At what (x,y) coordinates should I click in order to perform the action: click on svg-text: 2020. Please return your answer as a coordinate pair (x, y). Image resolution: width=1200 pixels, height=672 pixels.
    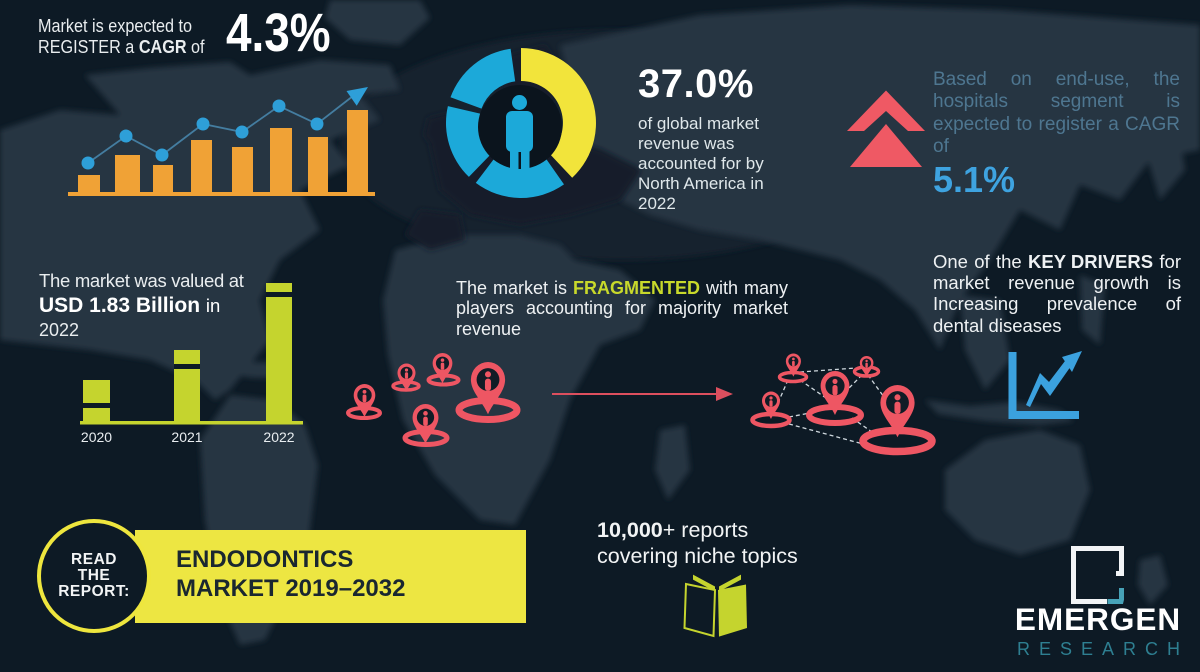
    Looking at the image, I should click on (96, 437).